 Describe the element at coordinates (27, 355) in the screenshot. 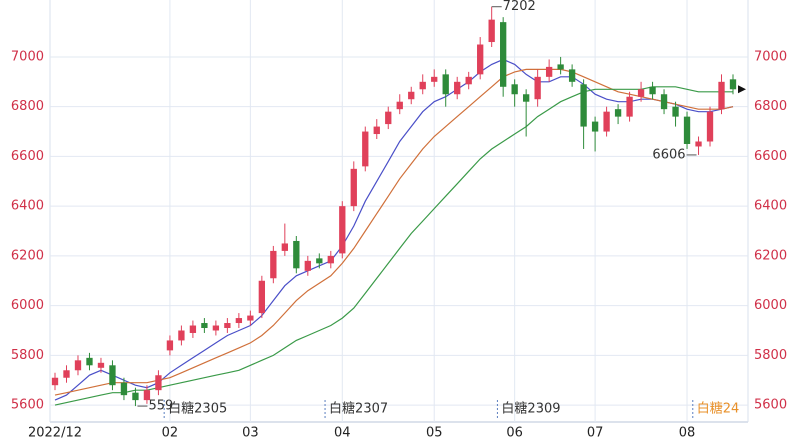

I see `y-tick-label: 5800` at that location.